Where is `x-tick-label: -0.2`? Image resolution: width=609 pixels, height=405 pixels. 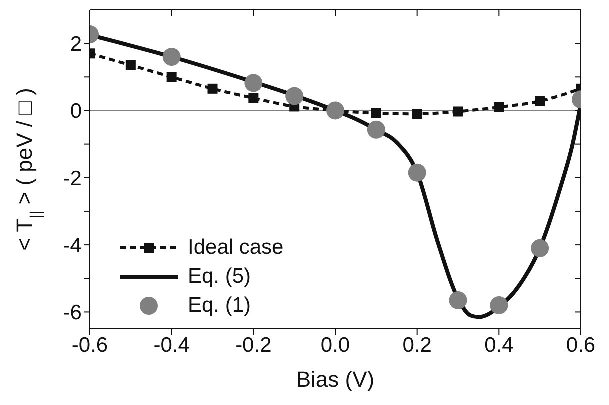
x-tick-label: -0.2 is located at coordinates (254, 345).